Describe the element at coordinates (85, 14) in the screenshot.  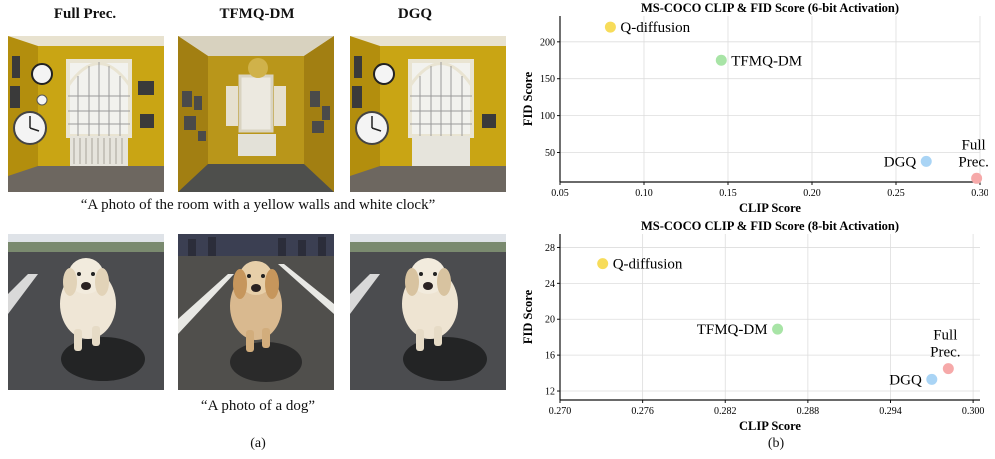
I see `column-title-full-prec: Full Prec.` at that location.